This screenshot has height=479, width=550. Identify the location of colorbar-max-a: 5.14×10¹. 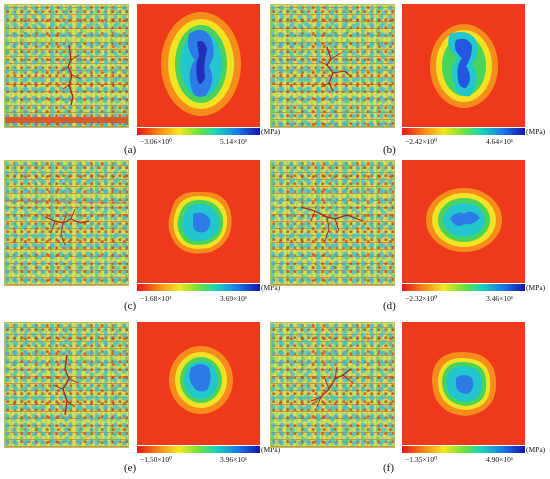
(234, 141).